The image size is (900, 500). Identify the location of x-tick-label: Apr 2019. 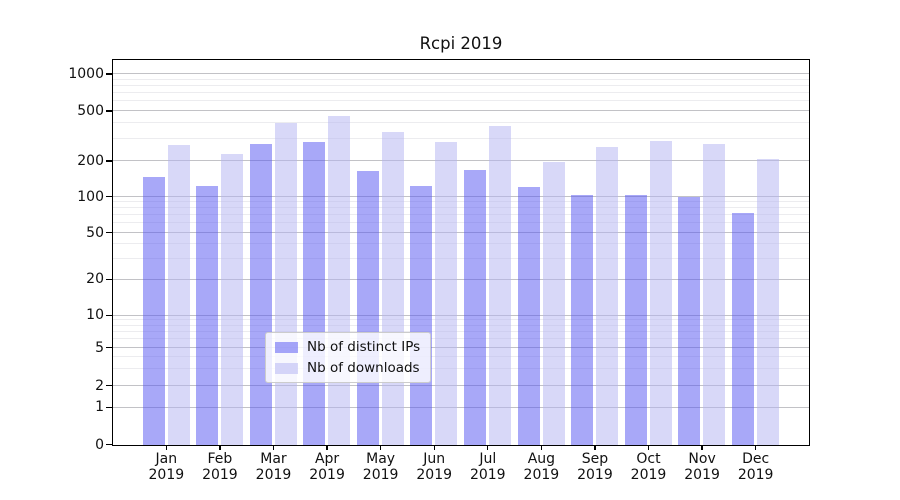
(327, 467).